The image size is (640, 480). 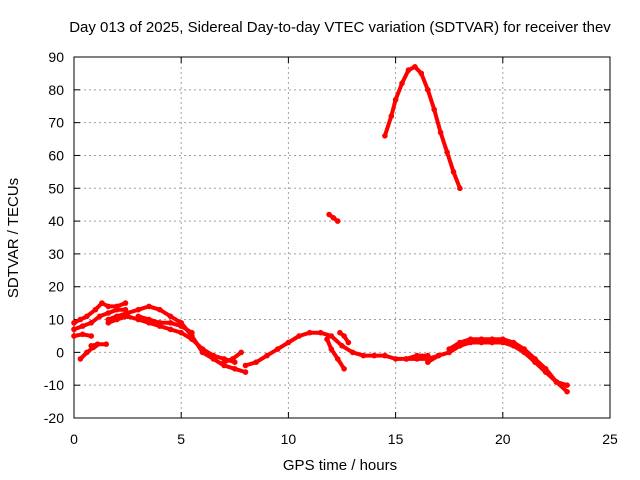 I want to click on y-tick-label: 60, so click(x=56, y=155).